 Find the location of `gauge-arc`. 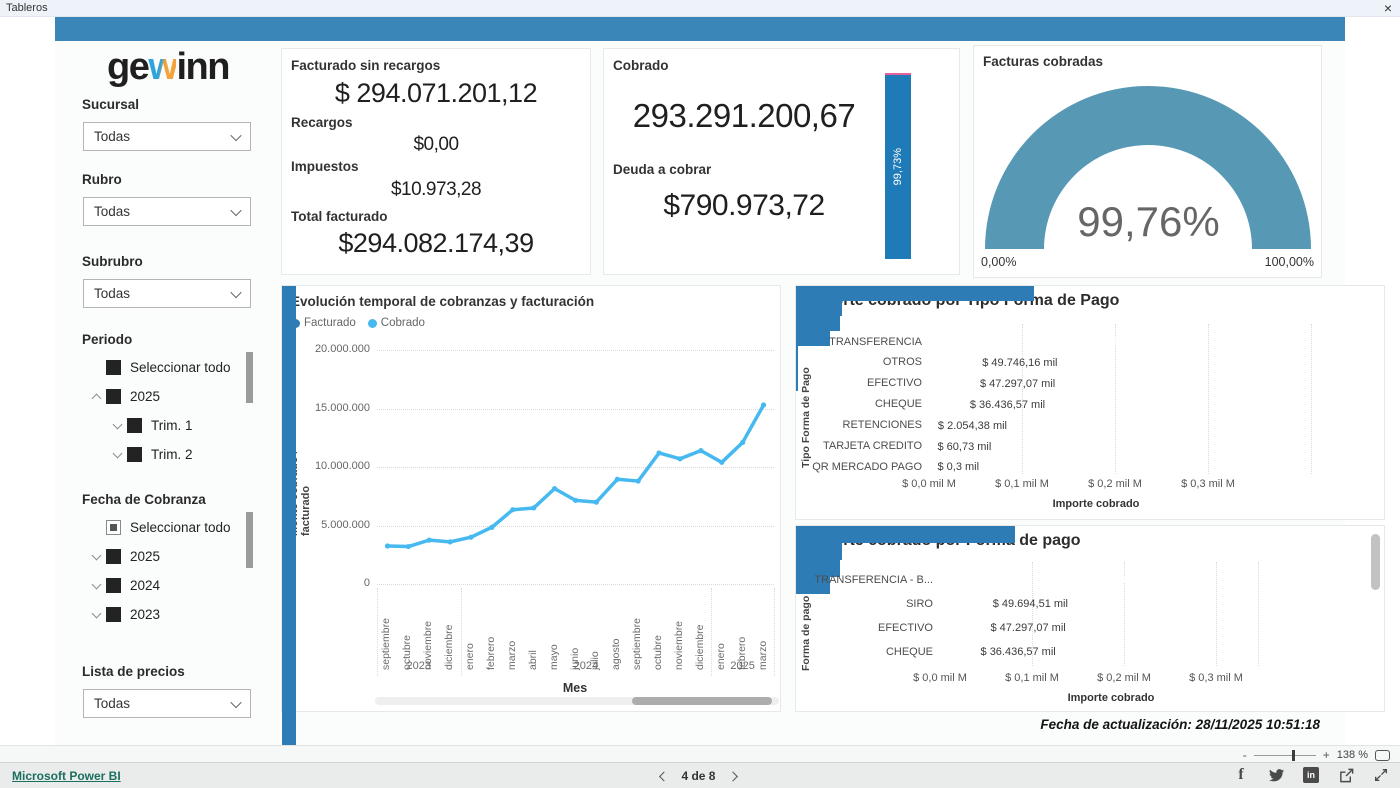

gauge-arc is located at coordinates (1148, 167).